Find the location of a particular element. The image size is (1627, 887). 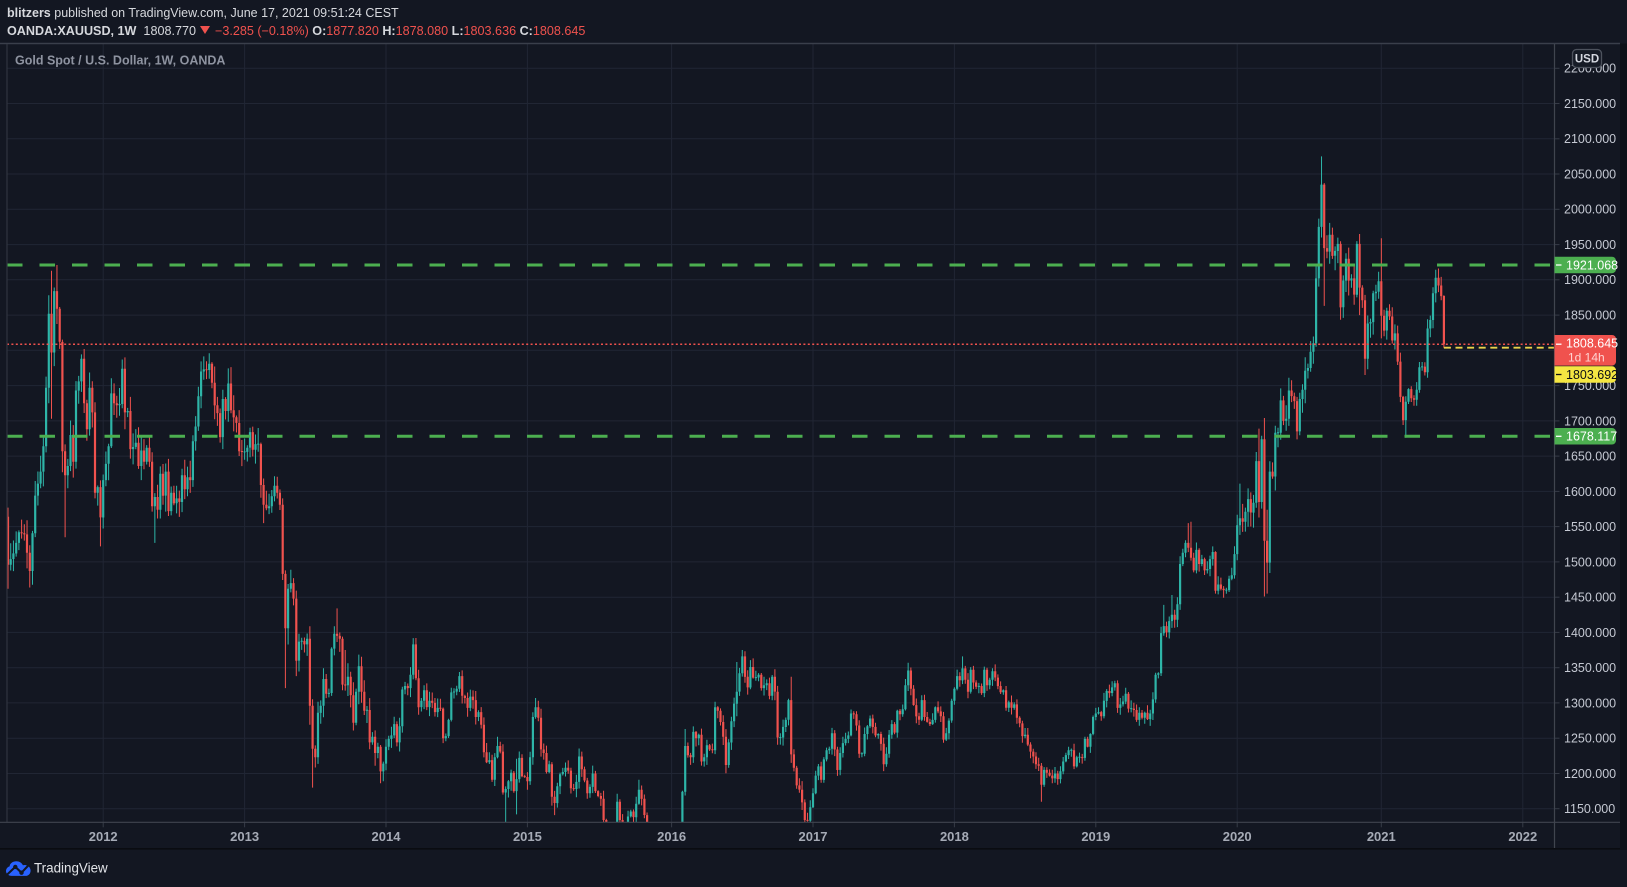

svg-text: 2014 is located at coordinates (387, 836).